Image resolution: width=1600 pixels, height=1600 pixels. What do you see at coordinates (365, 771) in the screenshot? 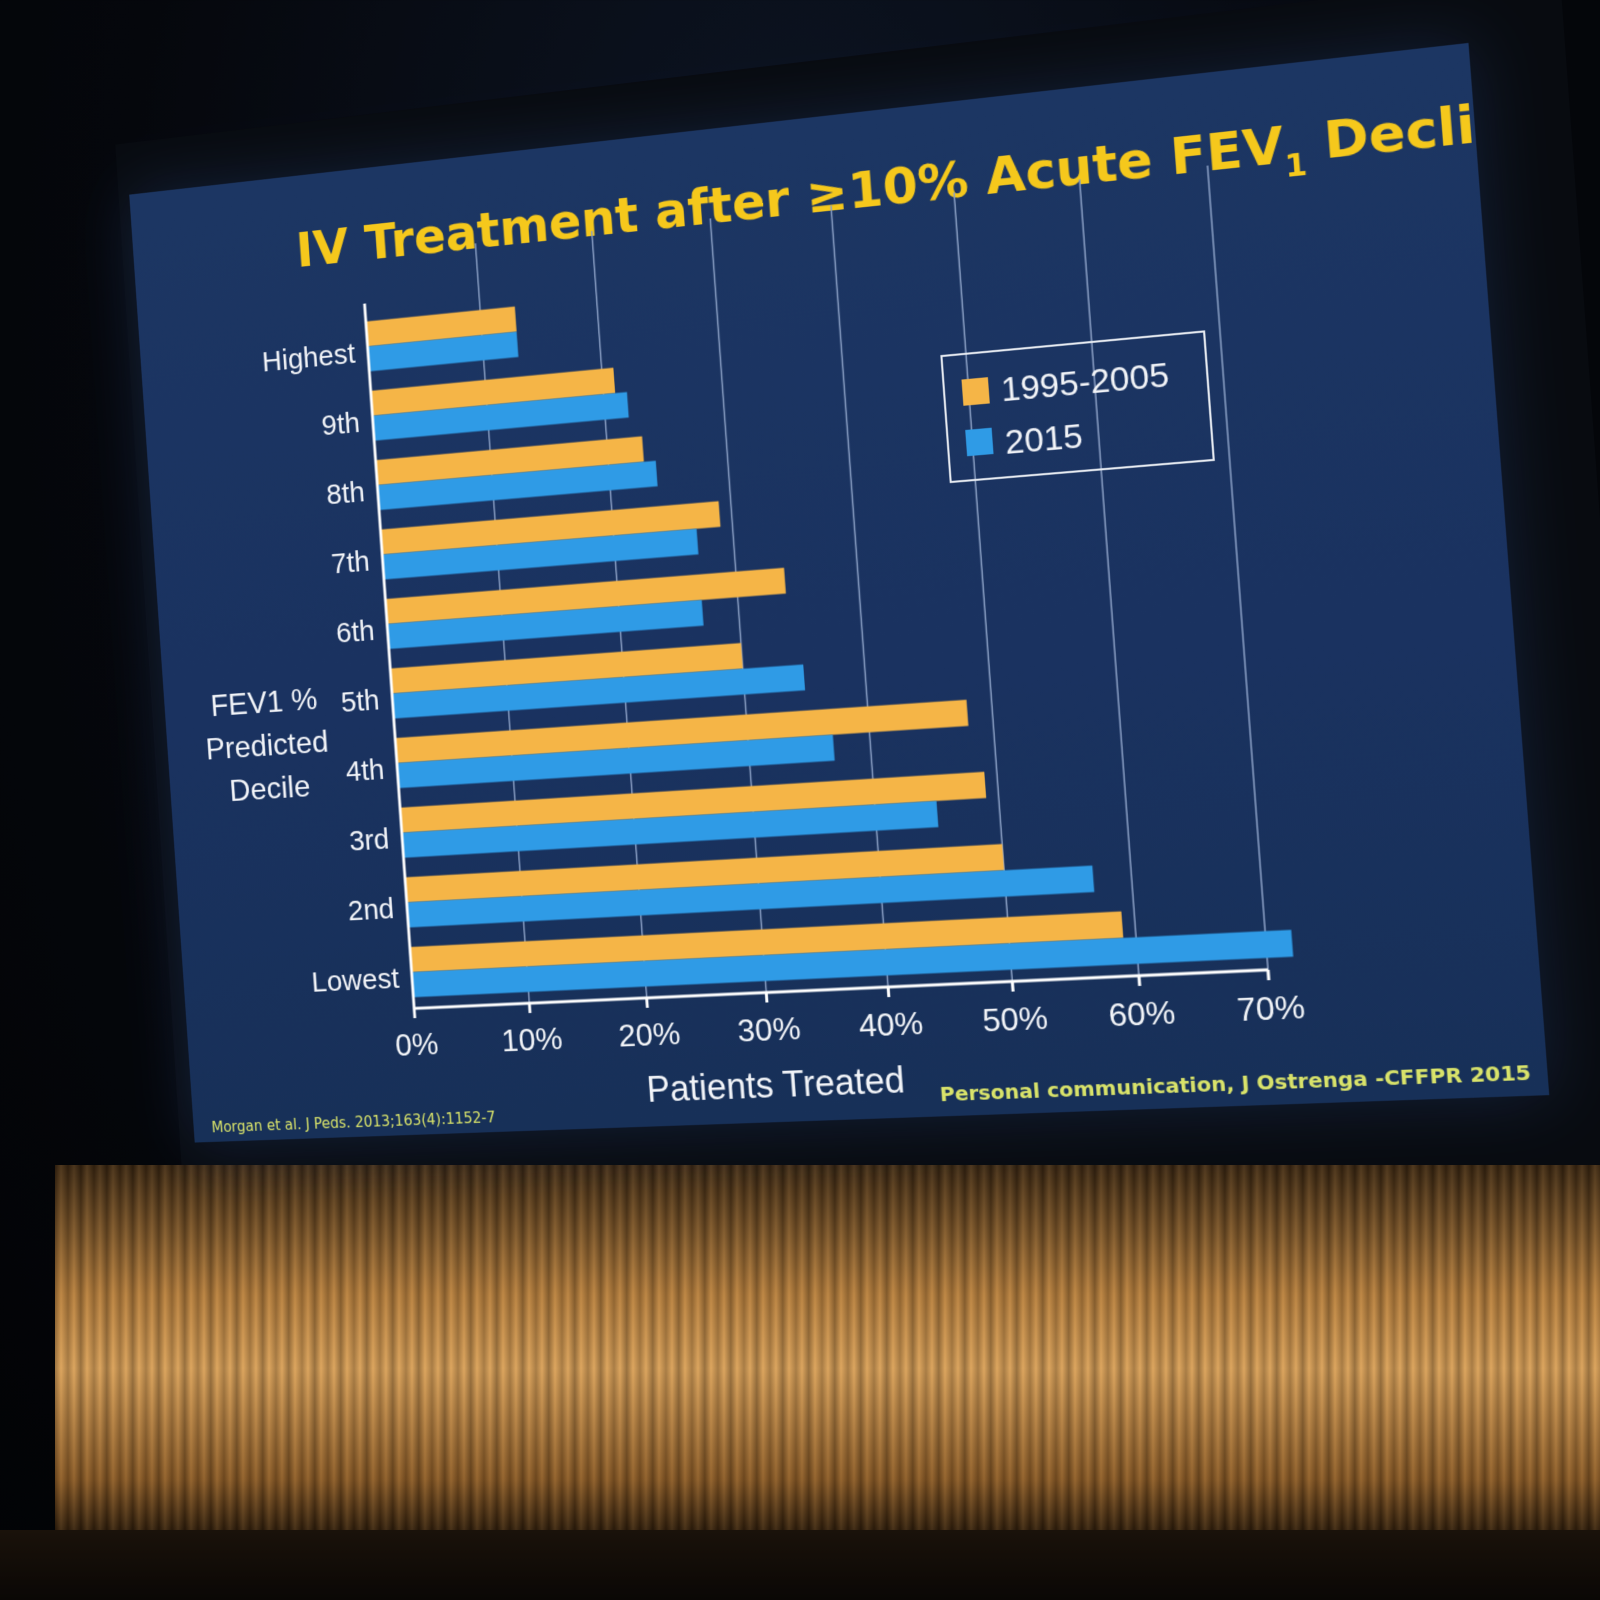
I see `category-label: 4th` at bounding box center [365, 771].